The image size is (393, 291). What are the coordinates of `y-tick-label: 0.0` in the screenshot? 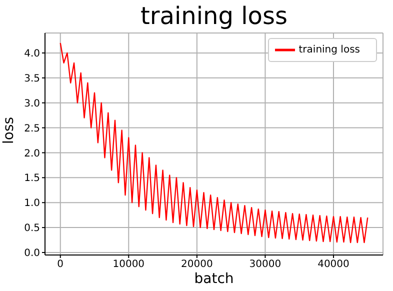 It's located at (32, 254).